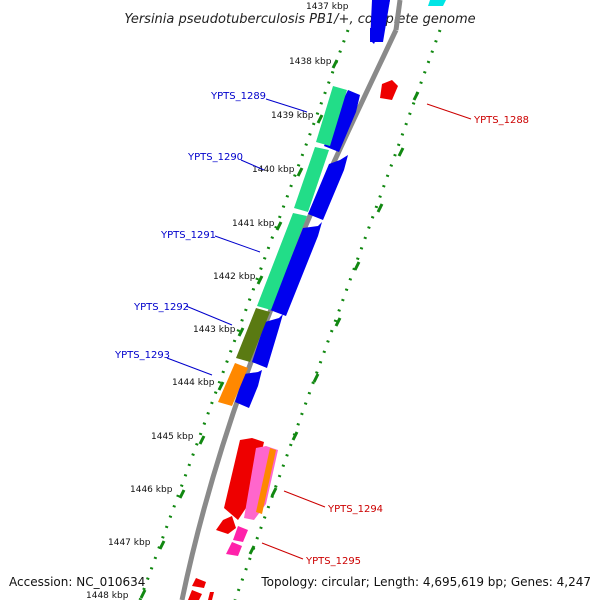 The image size is (600, 600). I want to click on gene-label-1294: YPTS_1294, so click(355, 509).